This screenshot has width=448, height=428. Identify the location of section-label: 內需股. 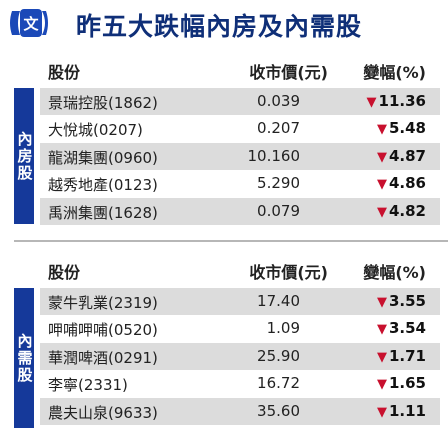
(24, 358).